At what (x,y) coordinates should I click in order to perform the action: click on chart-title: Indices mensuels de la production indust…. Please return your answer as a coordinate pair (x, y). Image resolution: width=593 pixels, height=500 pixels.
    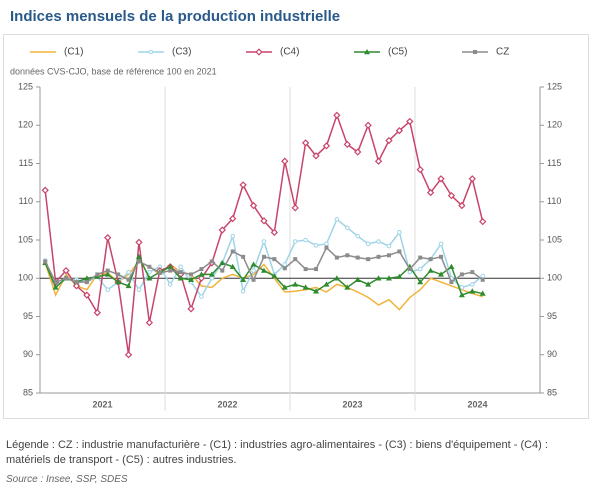
    Looking at the image, I should click on (175, 16).